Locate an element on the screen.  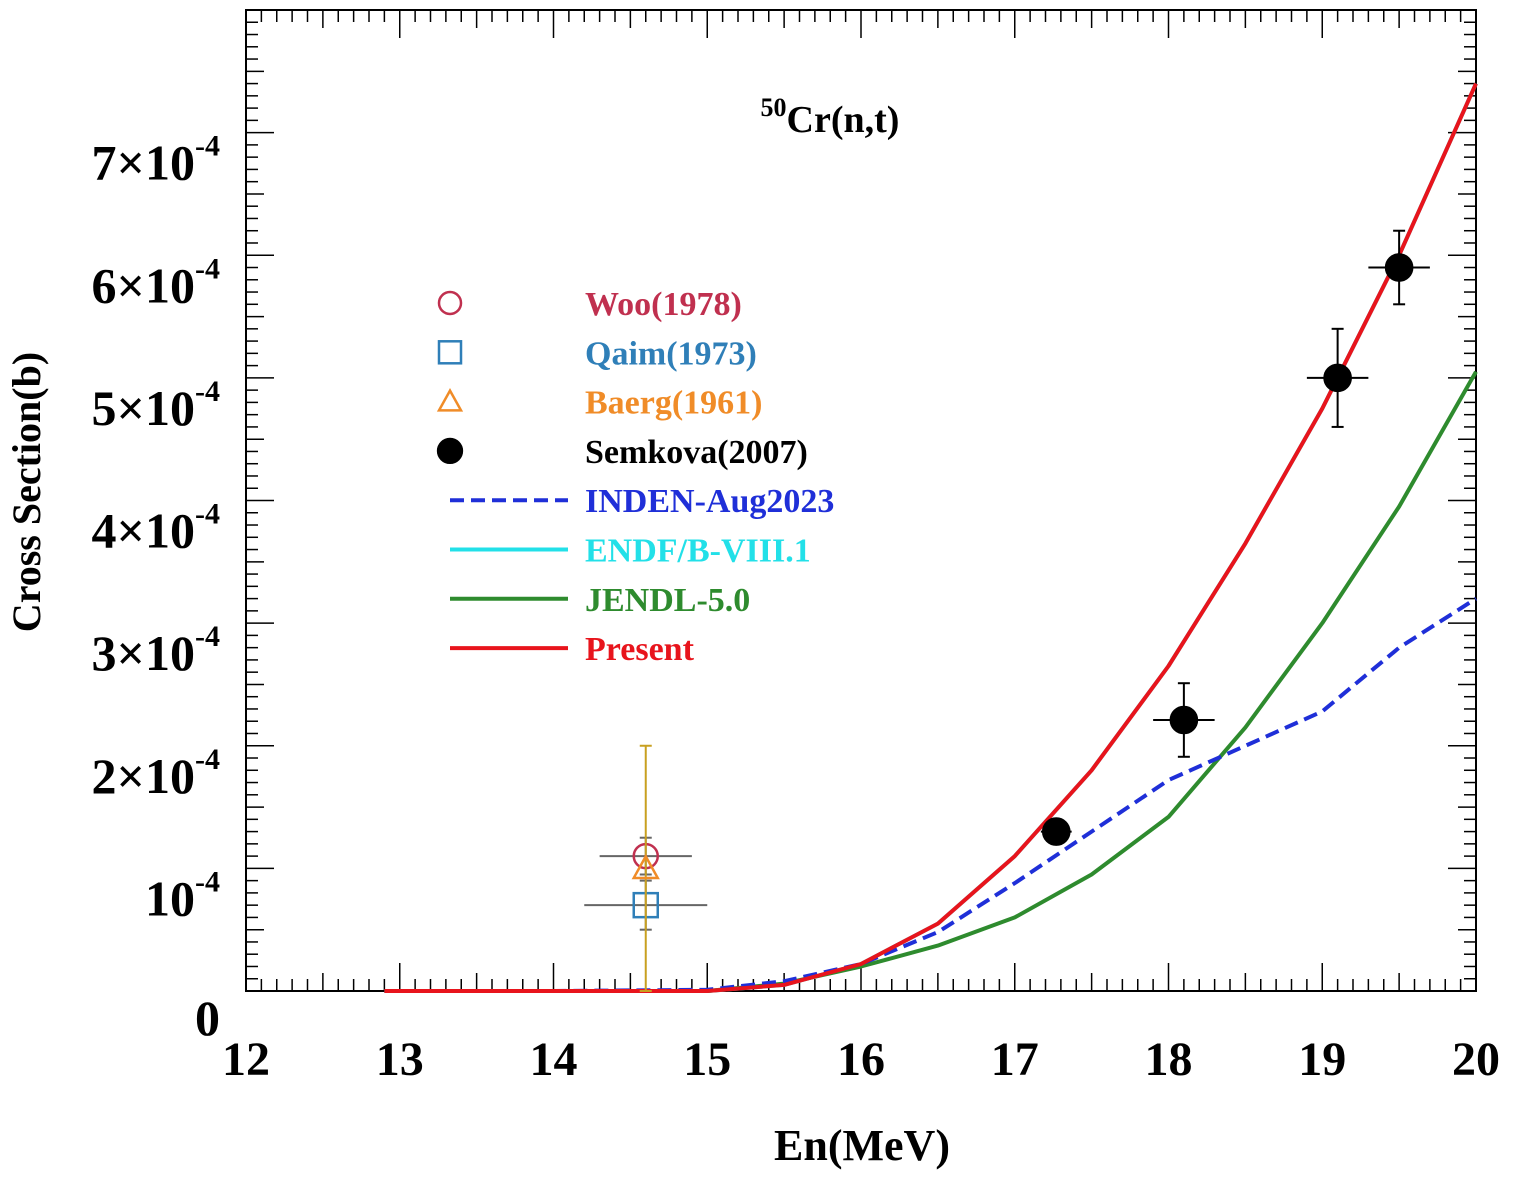
x-tick-label: 19 is located at coordinates (1322, 1059).